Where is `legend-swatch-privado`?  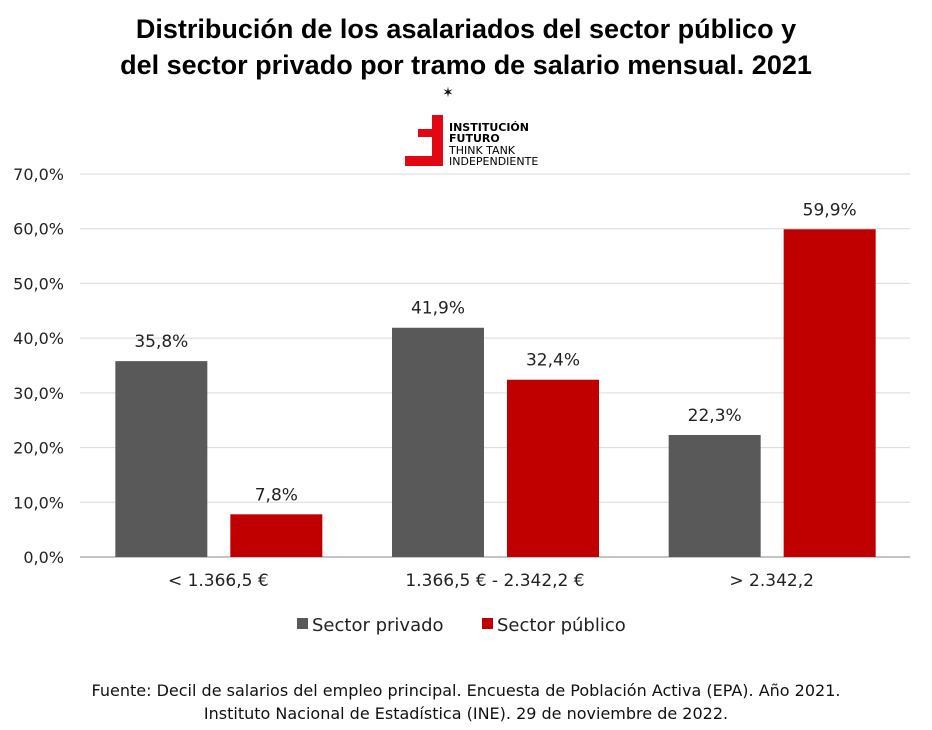
legend-swatch-privado is located at coordinates (302, 623).